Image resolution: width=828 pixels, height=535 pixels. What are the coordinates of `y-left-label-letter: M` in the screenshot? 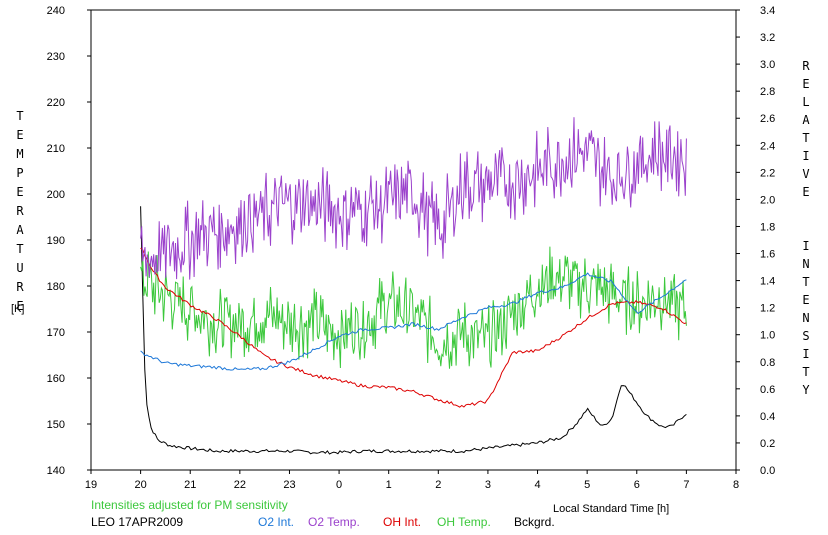 It's located at (19, 154).